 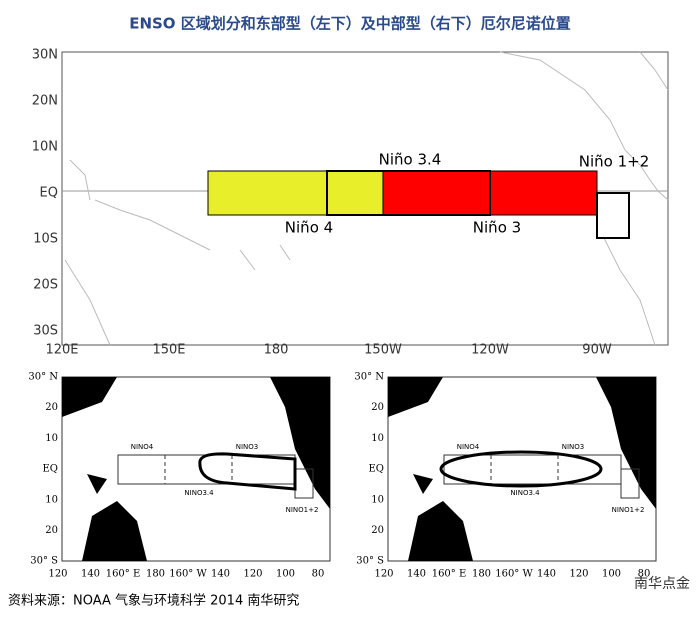 What do you see at coordinates (350, 24) in the screenshot?
I see `title: ENSO 区域划分和东部型（左下）及中部型（右下）厄尔尼诺位置` at bounding box center [350, 24].